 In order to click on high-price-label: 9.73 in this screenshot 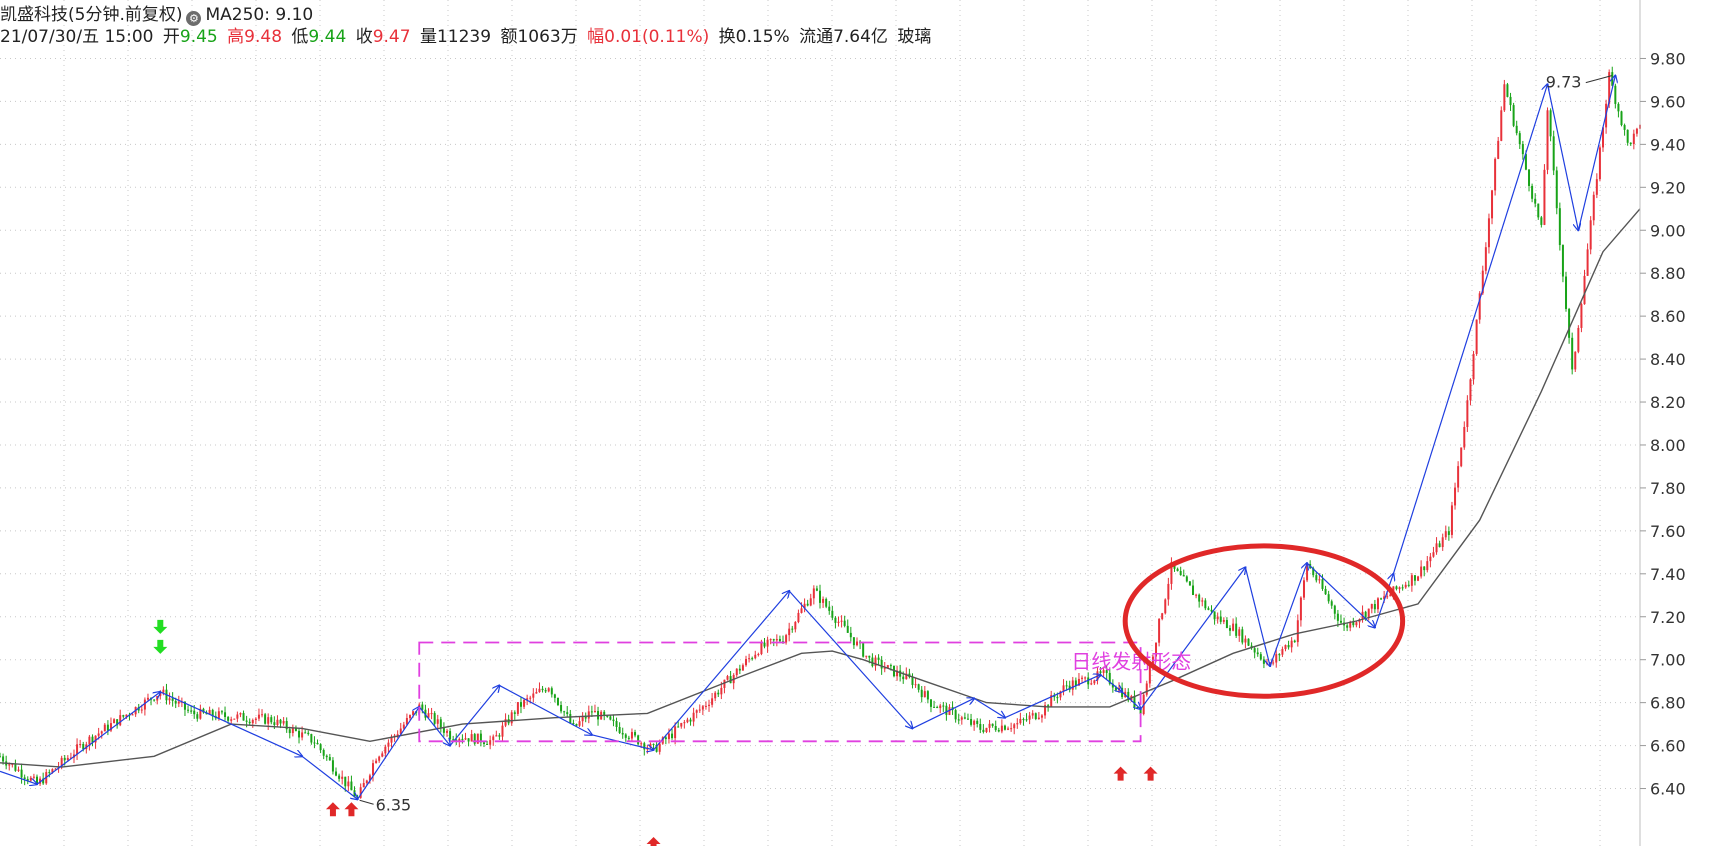, I will do `click(1564, 82)`.